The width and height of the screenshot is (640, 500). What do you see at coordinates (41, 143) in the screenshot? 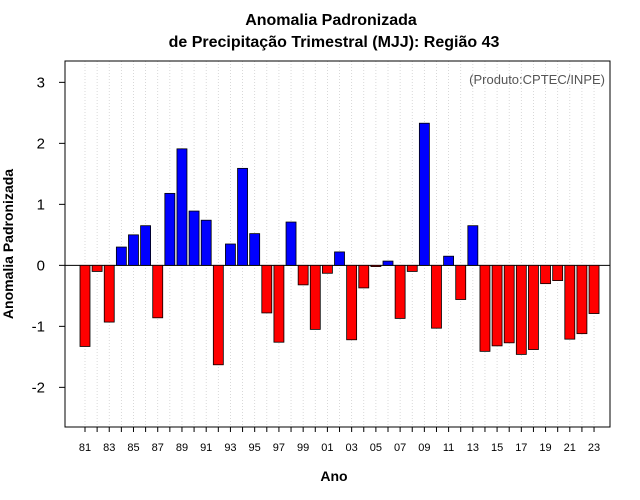
I see `y-tick-label: 2` at bounding box center [41, 143].